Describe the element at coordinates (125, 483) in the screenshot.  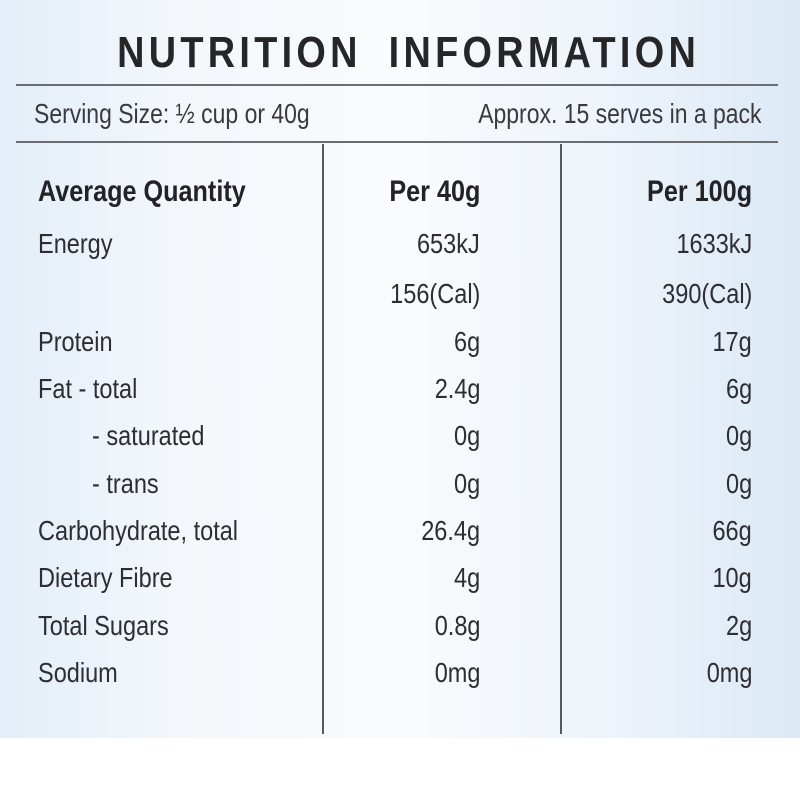
I see `row-label: - trans` at that location.